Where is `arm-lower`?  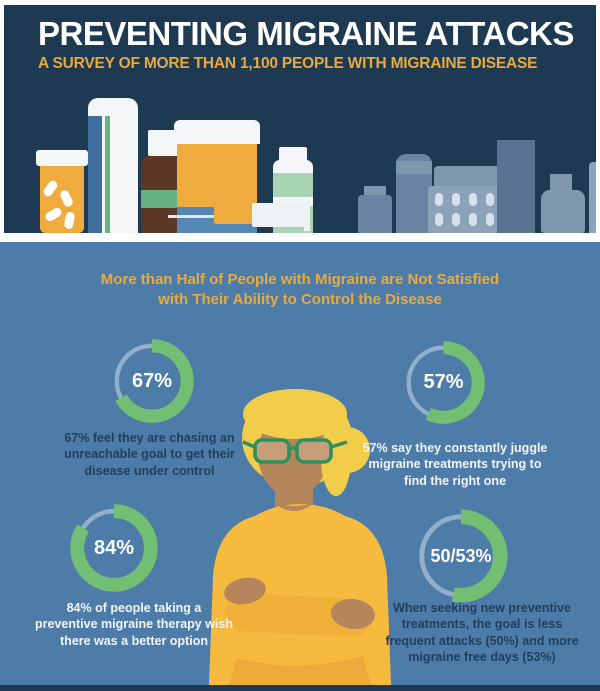 arm-lower is located at coordinates (298, 615).